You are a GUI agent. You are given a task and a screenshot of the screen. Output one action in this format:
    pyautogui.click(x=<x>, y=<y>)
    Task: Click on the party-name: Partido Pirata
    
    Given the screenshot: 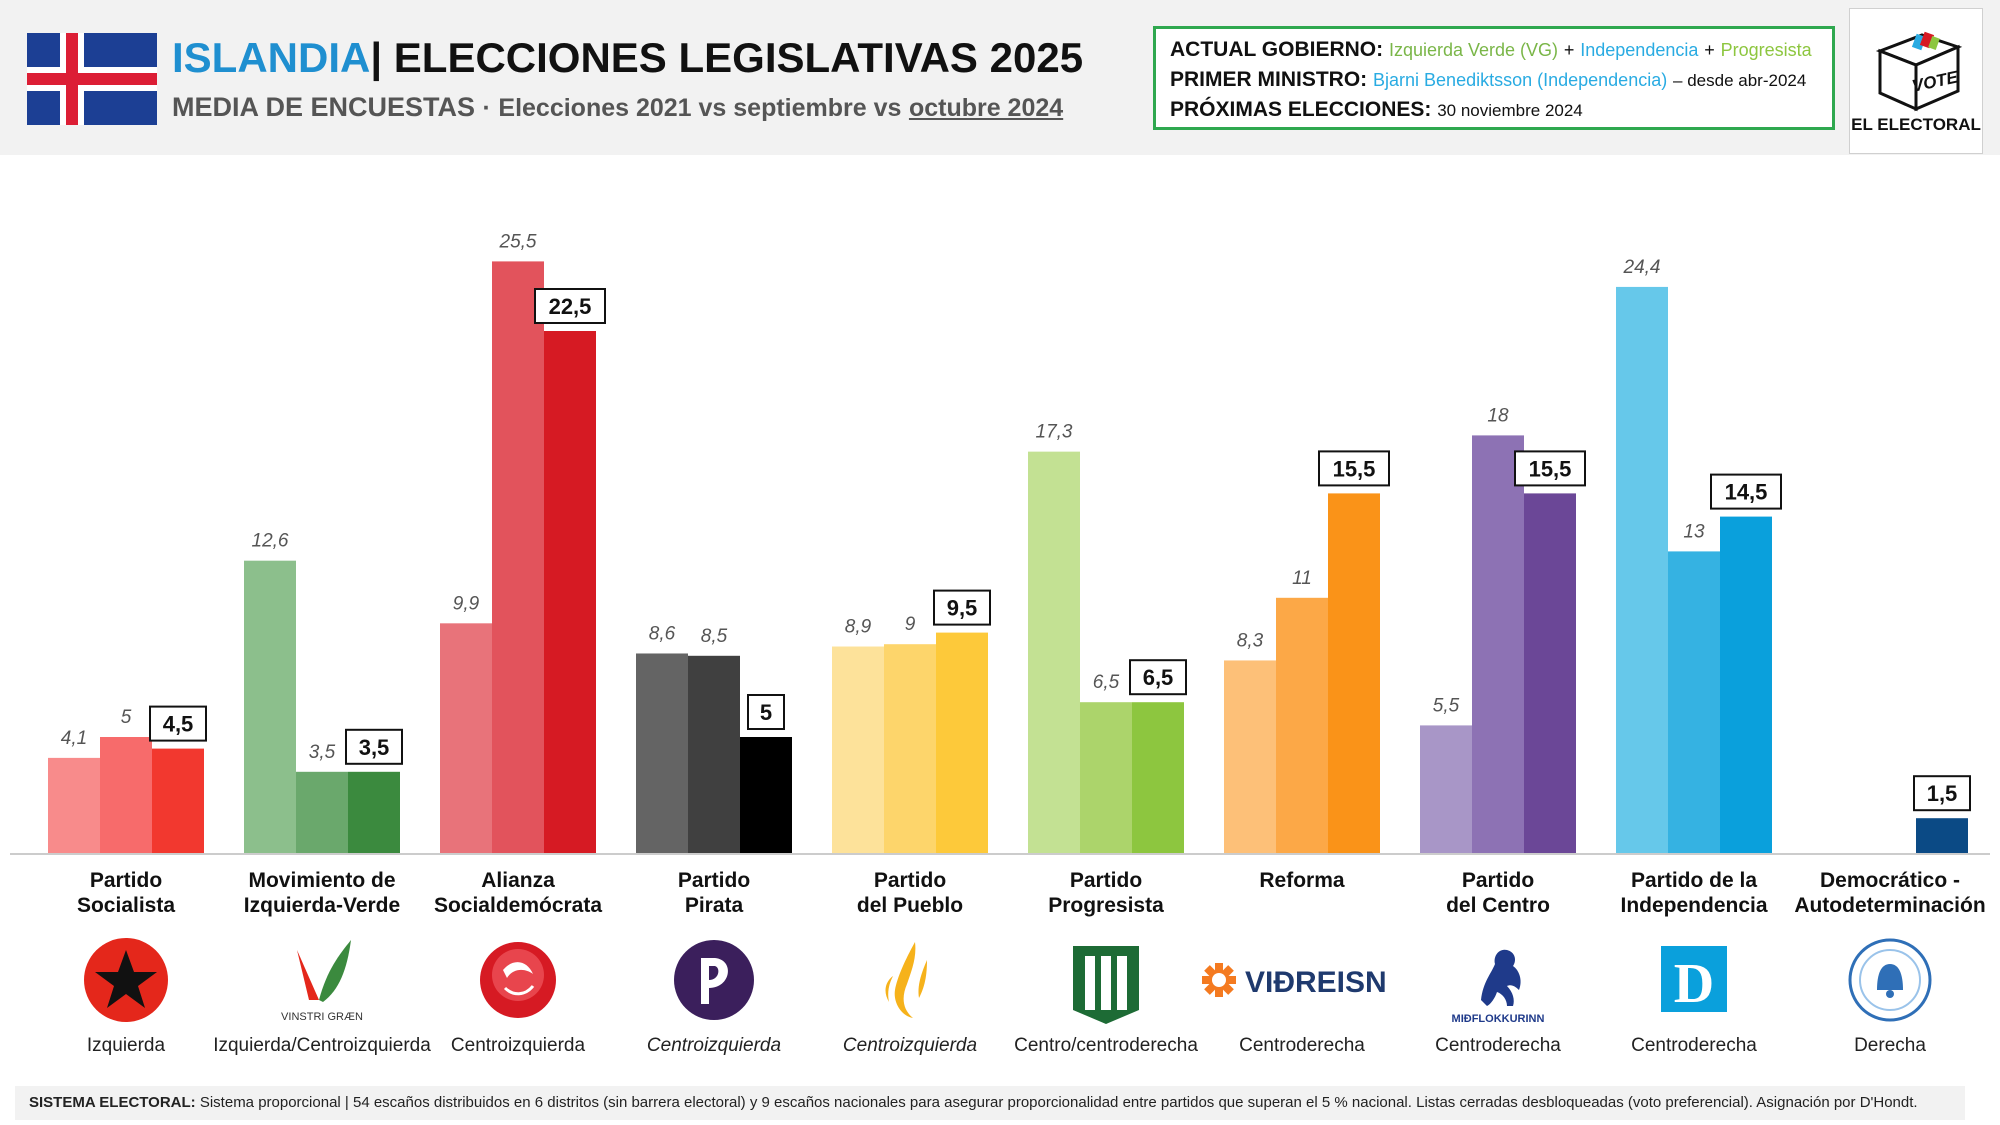 What is the action you would take?
    pyautogui.click(x=714, y=893)
    